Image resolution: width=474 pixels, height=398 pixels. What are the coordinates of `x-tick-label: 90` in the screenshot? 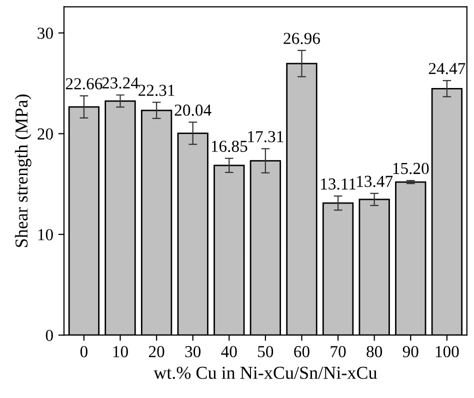 It's located at (410, 352).